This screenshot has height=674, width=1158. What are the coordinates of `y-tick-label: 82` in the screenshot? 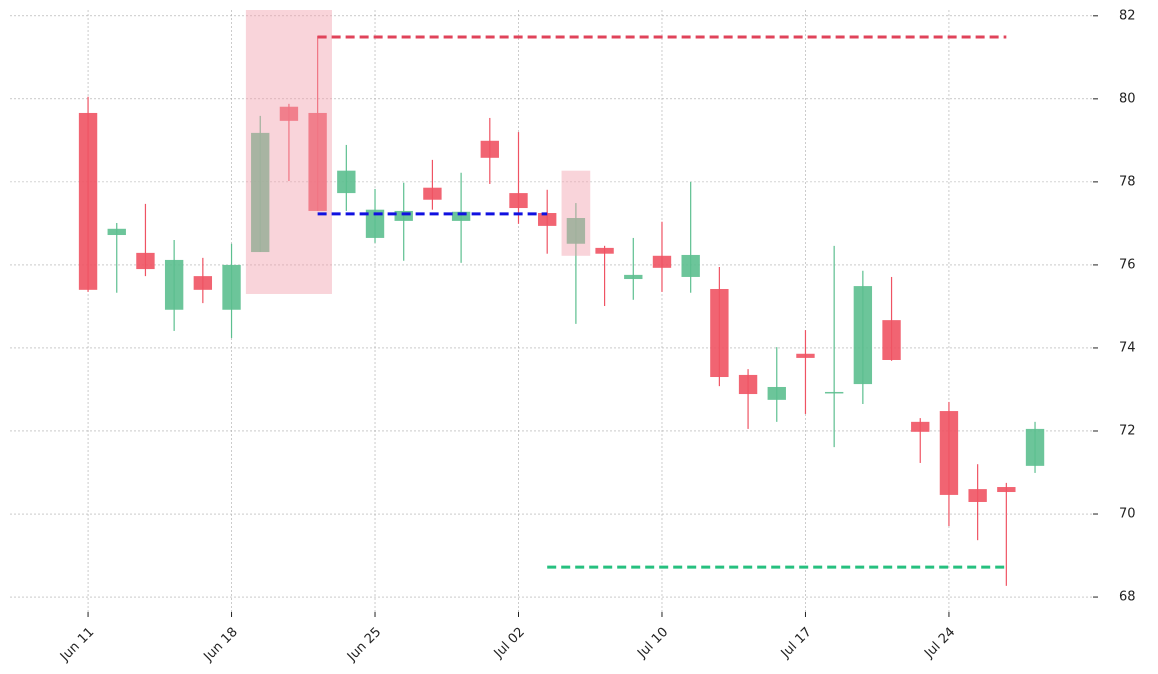 It's located at (1127, 15).